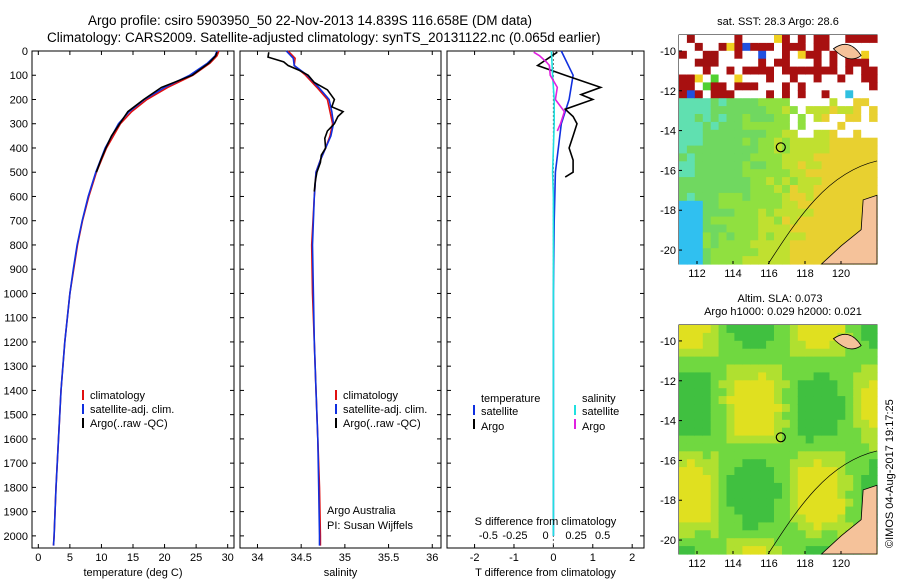  What do you see at coordinates (668, 251) in the screenshot?
I see `map-y-tick-label: -20` at bounding box center [668, 251].